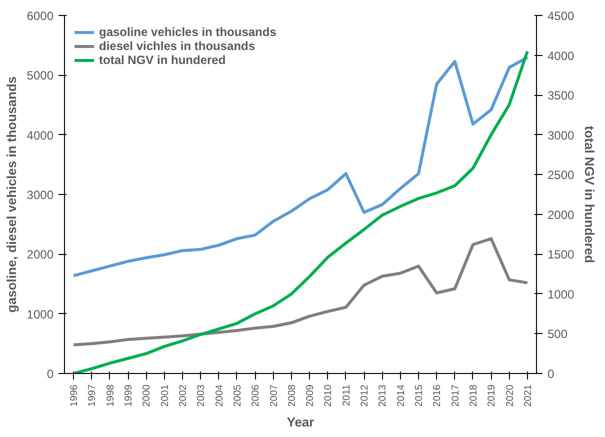  What do you see at coordinates (292, 395) in the screenshot?
I see `x-tick-label: 2008` at bounding box center [292, 395].